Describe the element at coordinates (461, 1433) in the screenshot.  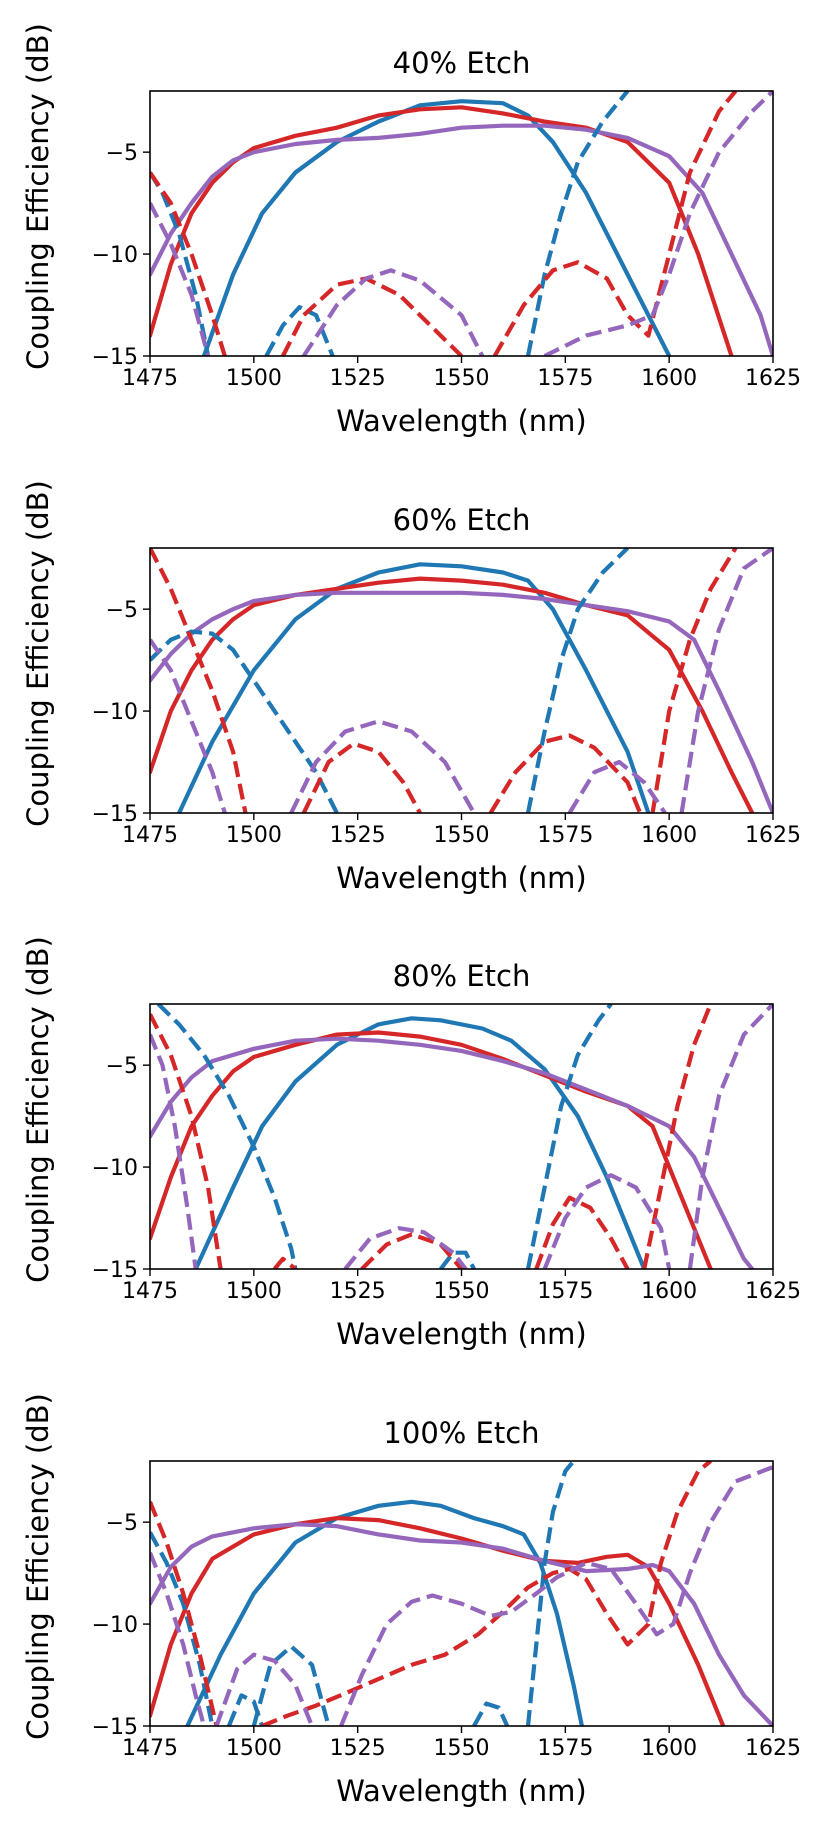
I see `chart-title: 100% Etch` at that location.